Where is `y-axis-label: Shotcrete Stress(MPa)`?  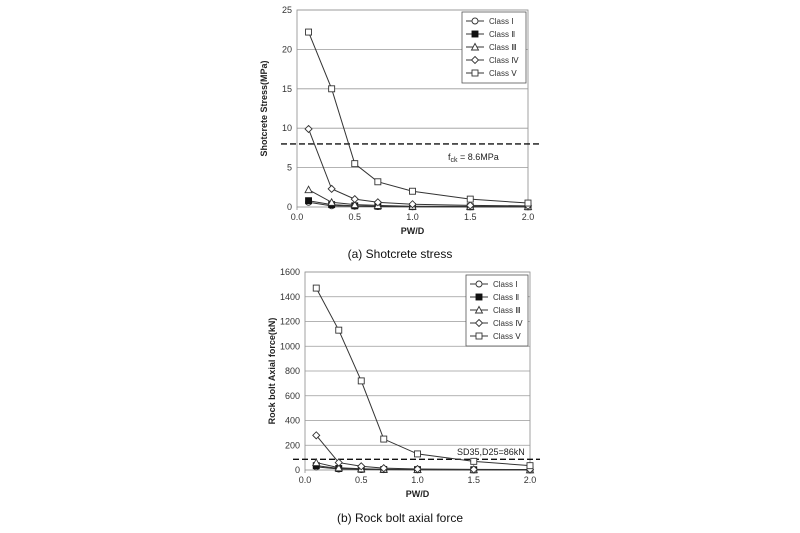
y-axis-label: Shotcrete Stress(MPa) is located at coordinates (264, 108).